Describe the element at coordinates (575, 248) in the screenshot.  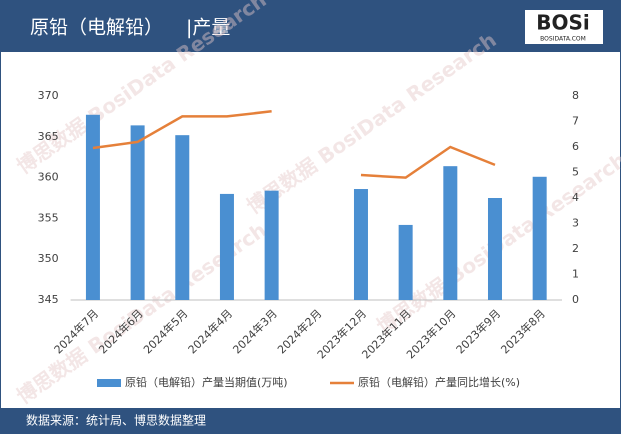
I see `y2-tick-label: 2` at that location.